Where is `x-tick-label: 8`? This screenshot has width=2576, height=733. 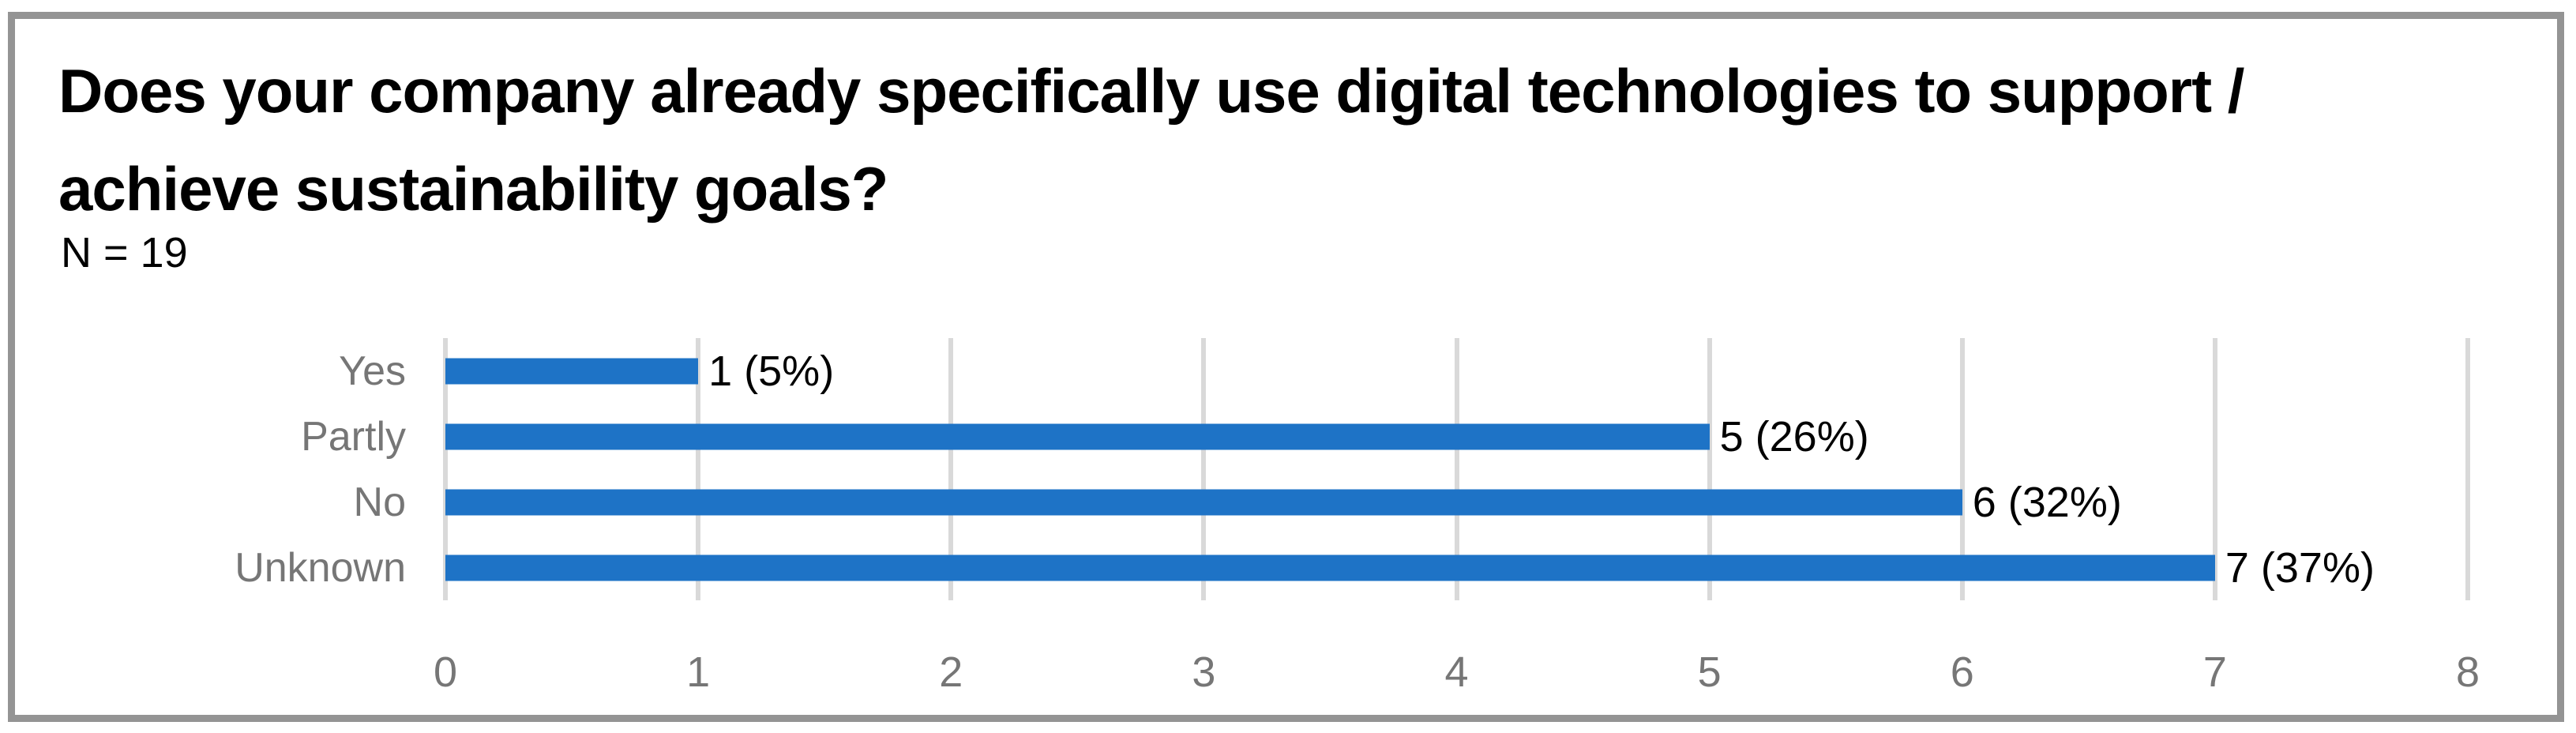
x-tick-label: 8 is located at coordinates (2467, 672).